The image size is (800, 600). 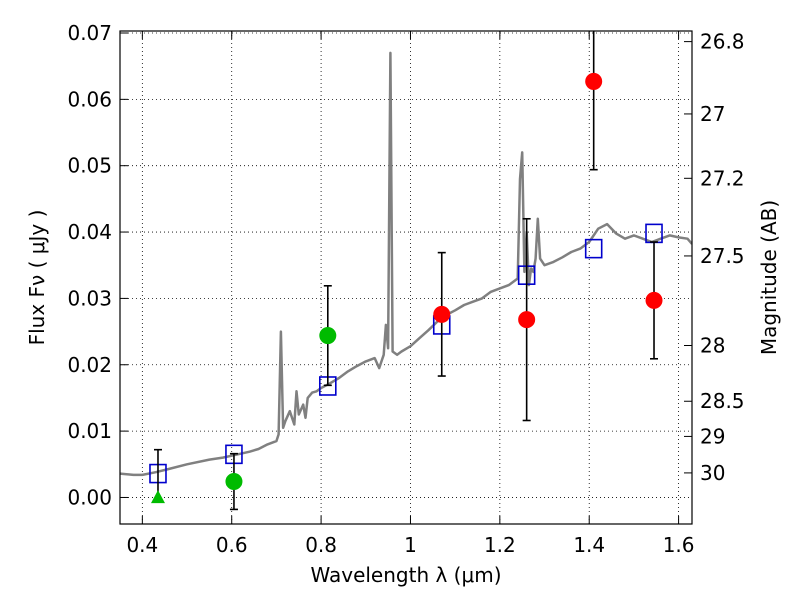 What do you see at coordinates (593, 248) in the screenshot?
I see `model-photometry-marker` at bounding box center [593, 248].